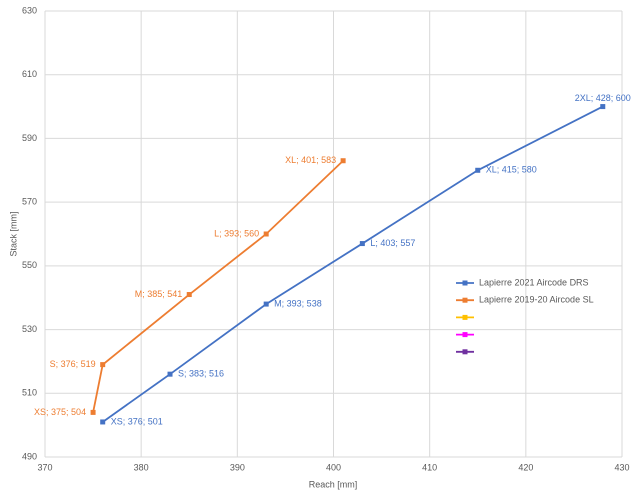 The height and width of the screenshot is (497, 640). Describe the element at coordinates (159, 294) in the screenshot. I see `data-label: M; 385; 541` at that location.